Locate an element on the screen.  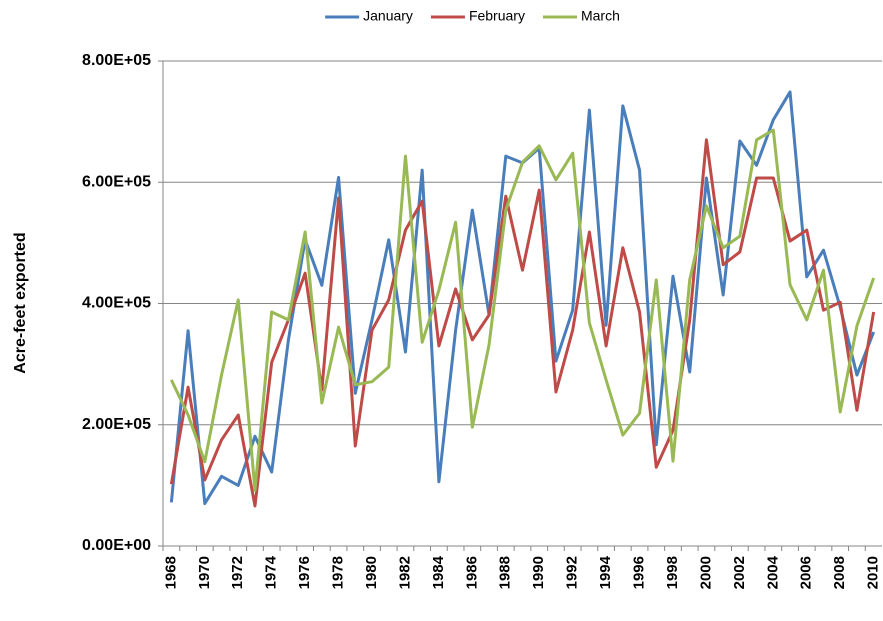
y-tick-label: 6.00E+05 is located at coordinates (116, 181).